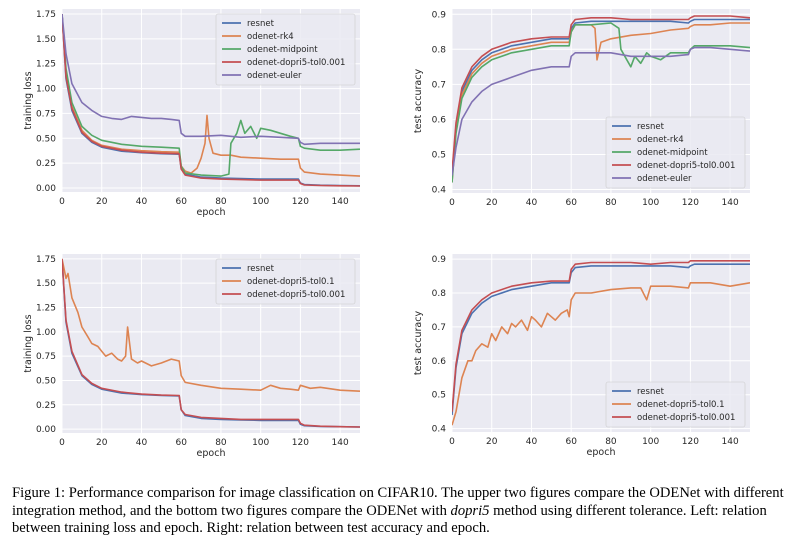  I want to click on y-tick-label: 0.9, so click(439, 260).